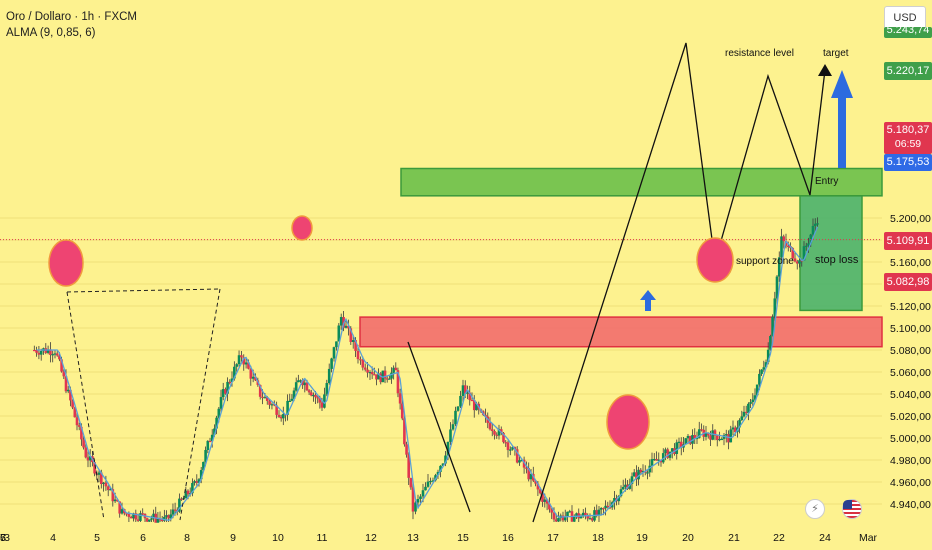 The width and height of the screenshot is (932, 550). What do you see at coordinates (734, 538) in the screenshot?
I see `x-tick-label: 21` at bounding box center [734, 538].